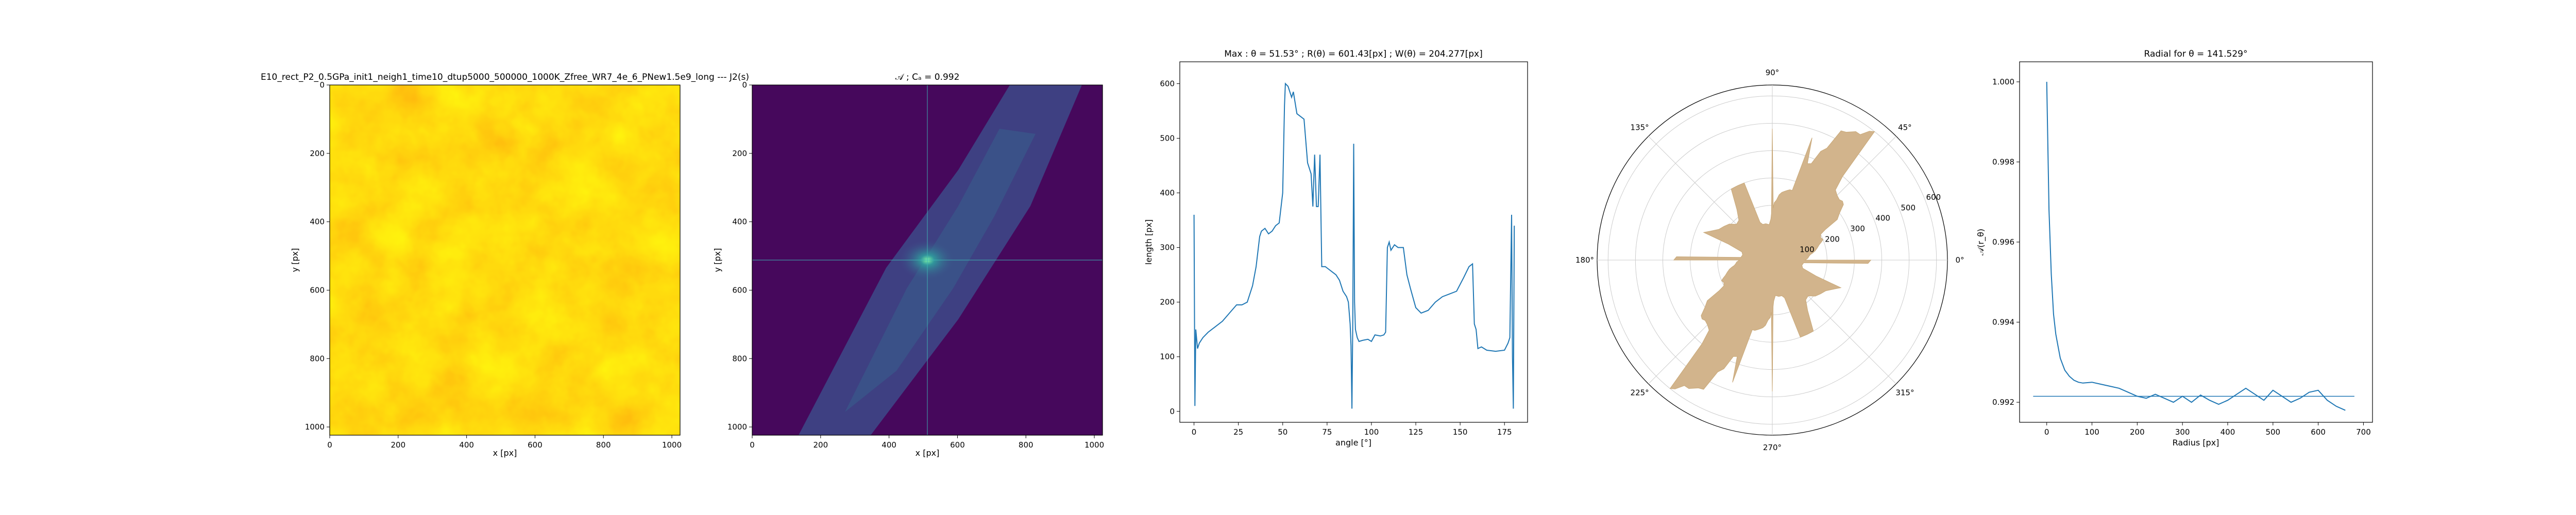 This screenshot has width=2576, height=515. What do you see at coordinates (295, 260) in the screenshot?
I see `j2-heatmap-ylabel: y [px]` at bounding box center [295, 260].